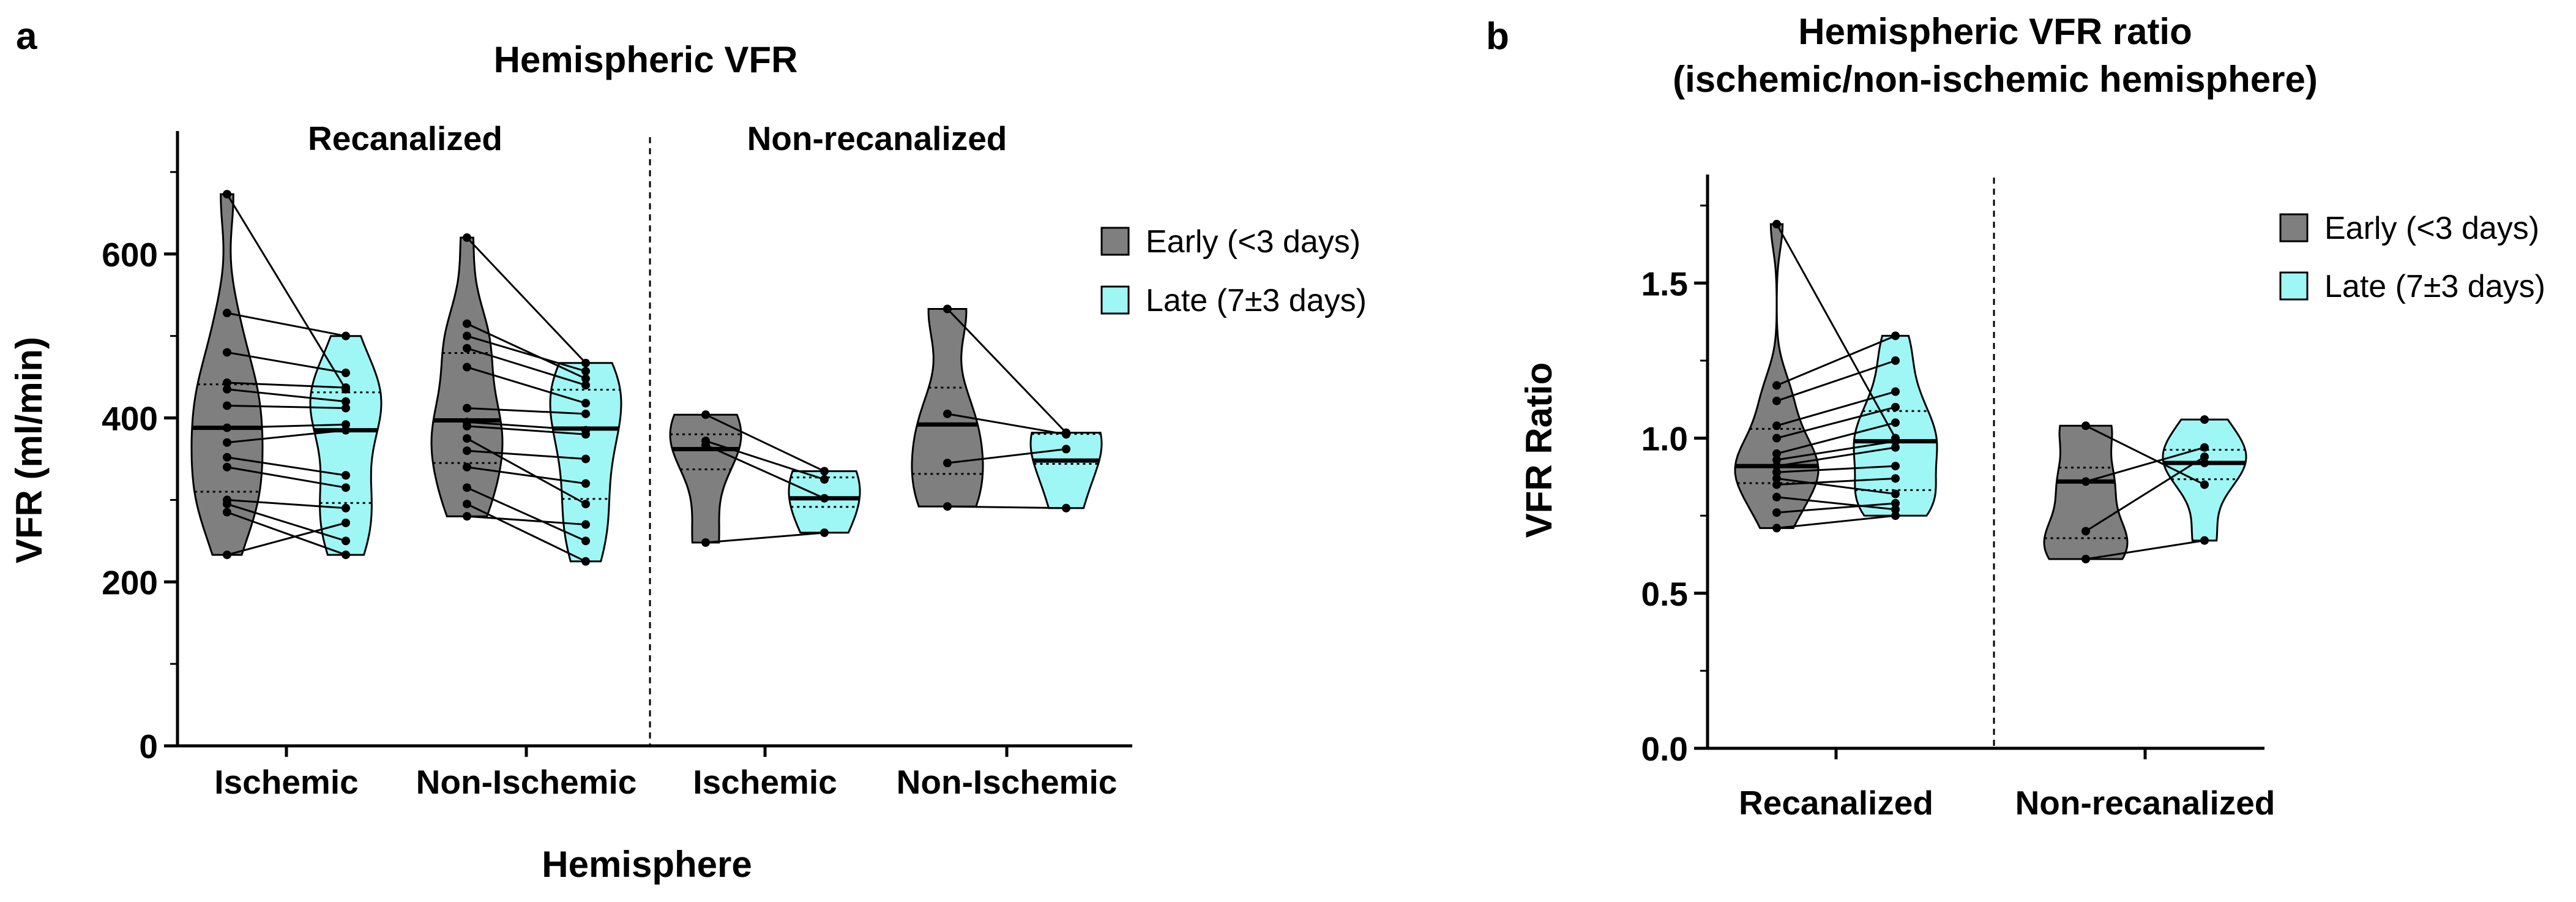 Image resolution: width=2576 pixels, height=902 pixels. Describe the element at coordinates (1253, 242) in the screenshot. I see `legend-label-early: Early (<3 days)` at that location.